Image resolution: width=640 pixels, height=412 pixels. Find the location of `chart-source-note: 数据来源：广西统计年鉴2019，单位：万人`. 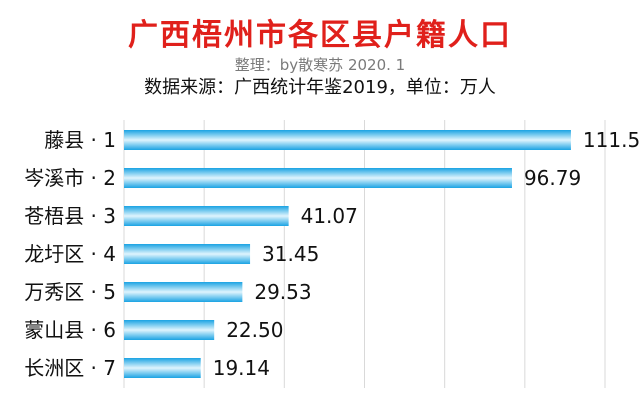

chart-source-note: 数据来源：广西统计年鉴2019，单位：万人 is located at coordinates (320, 87).